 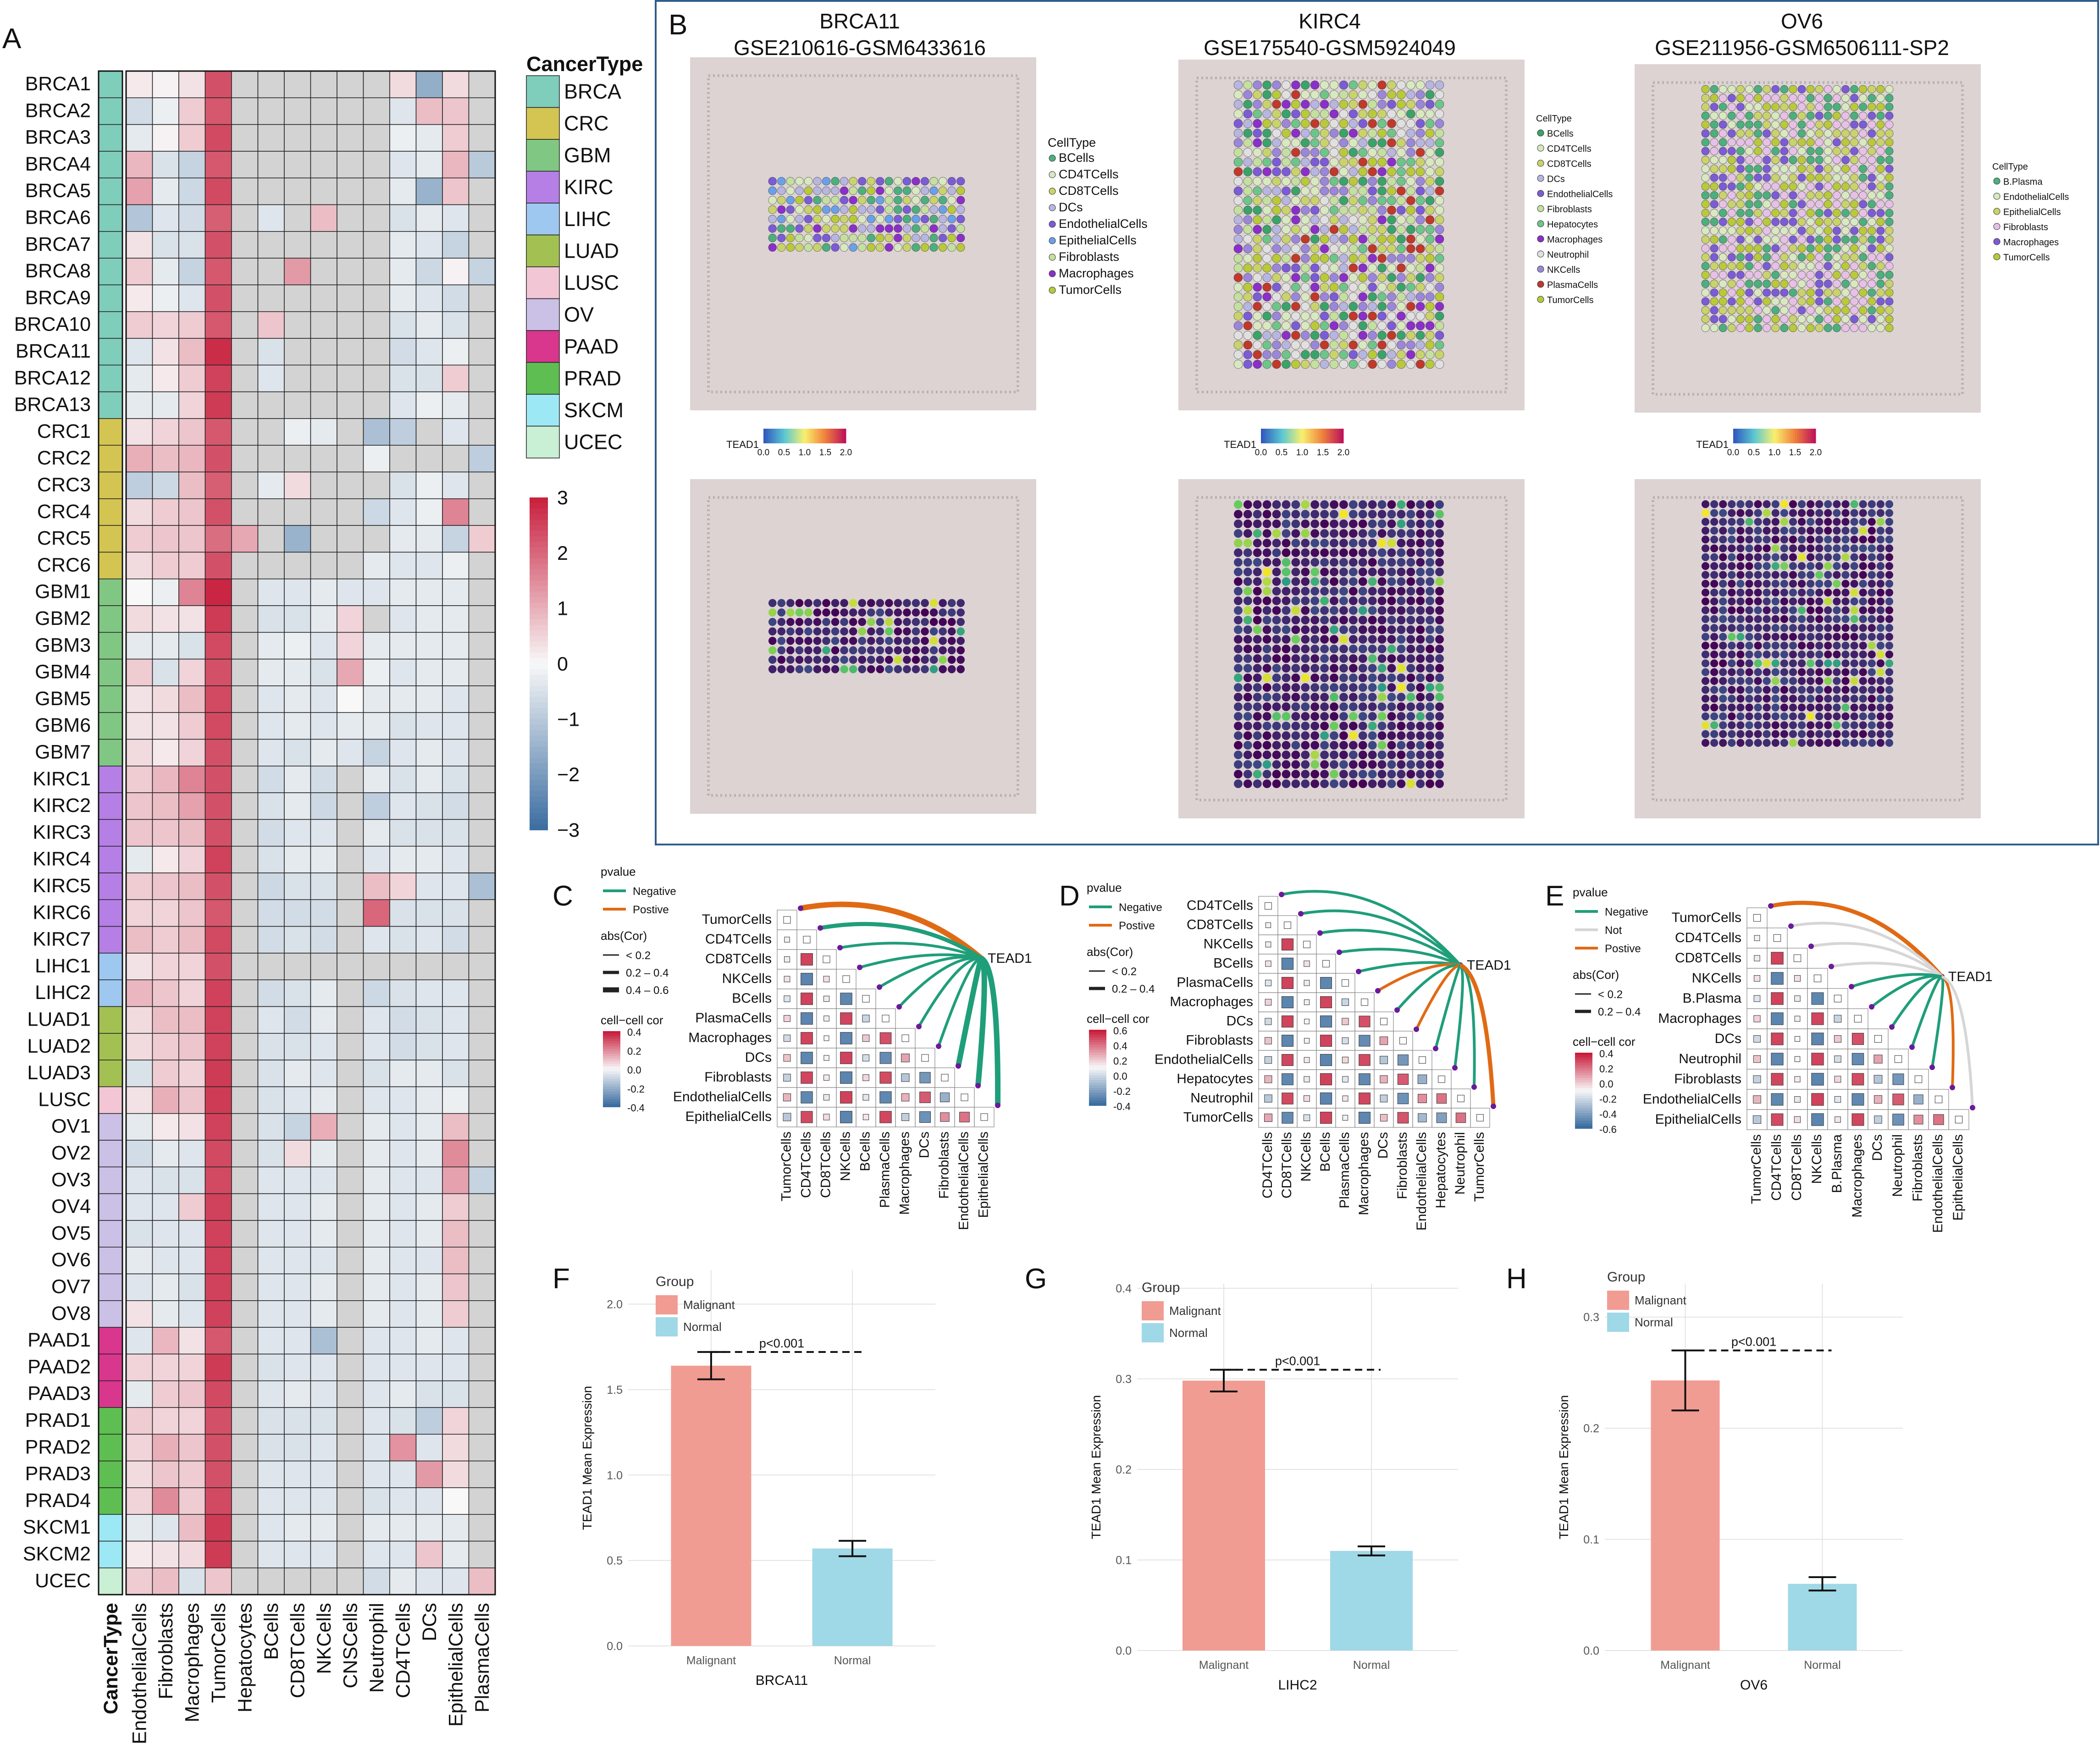 What do you see at coordinates (618, 871) in the screenshot?
I see `legend-title: pvalue` at bounding box center [618, 871].